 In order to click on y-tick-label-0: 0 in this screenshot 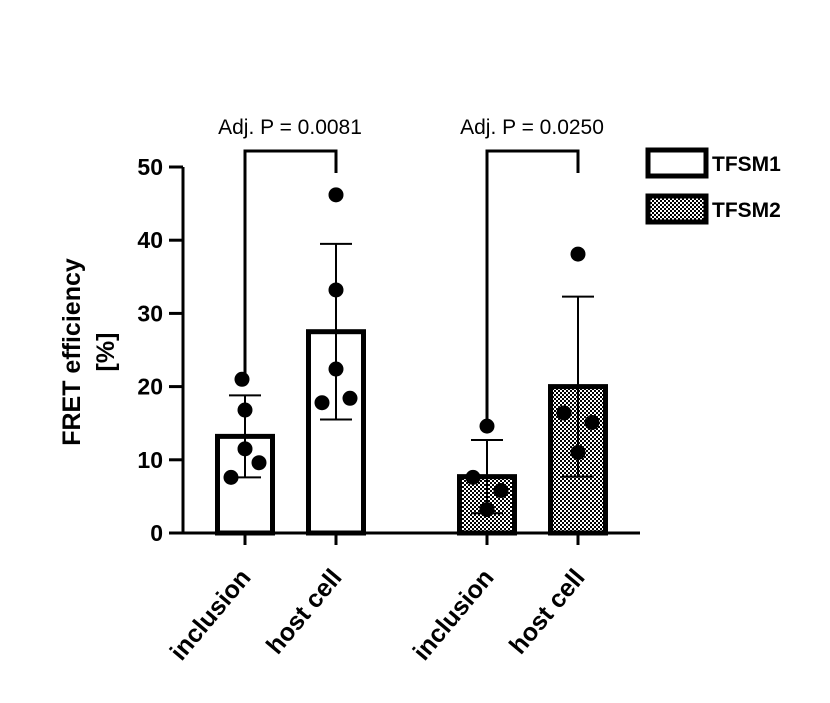, I will do `click(156, 533)`.